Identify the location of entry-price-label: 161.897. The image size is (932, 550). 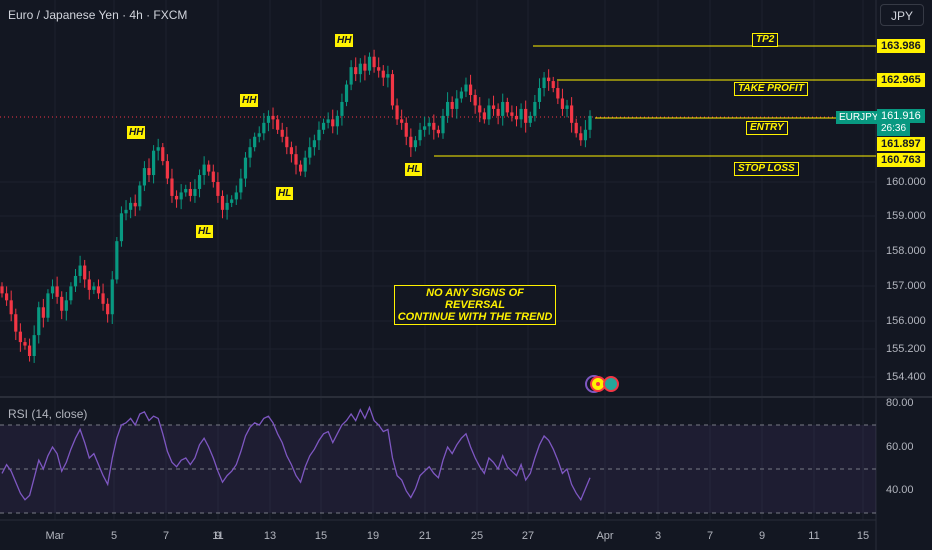
(901, 144).